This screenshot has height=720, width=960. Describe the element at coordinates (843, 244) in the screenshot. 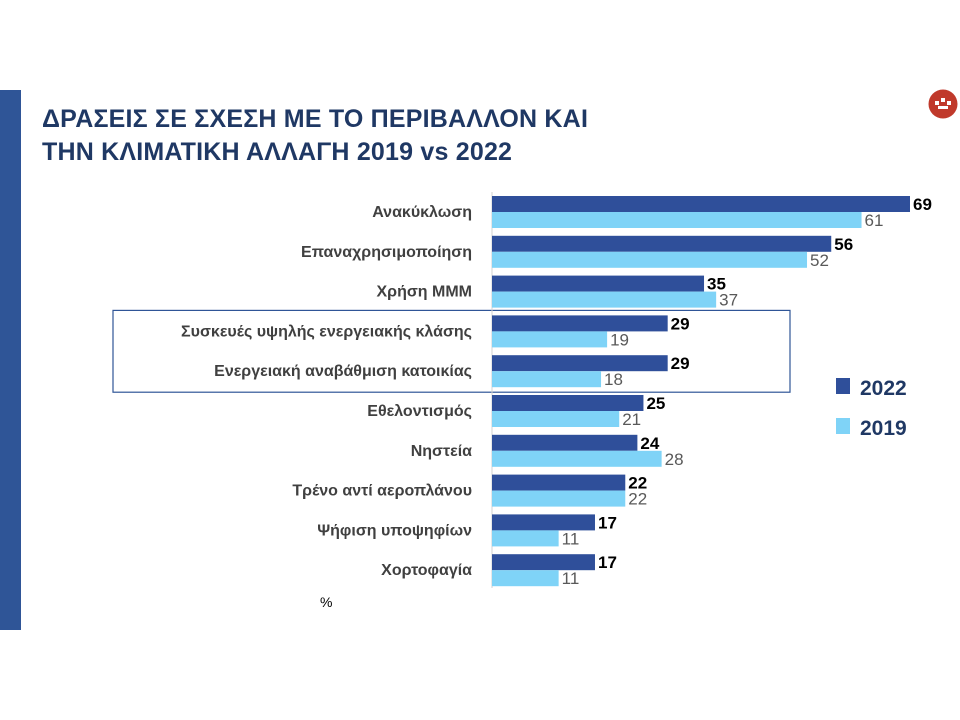

I see `data-label-2022: 56` at that location.